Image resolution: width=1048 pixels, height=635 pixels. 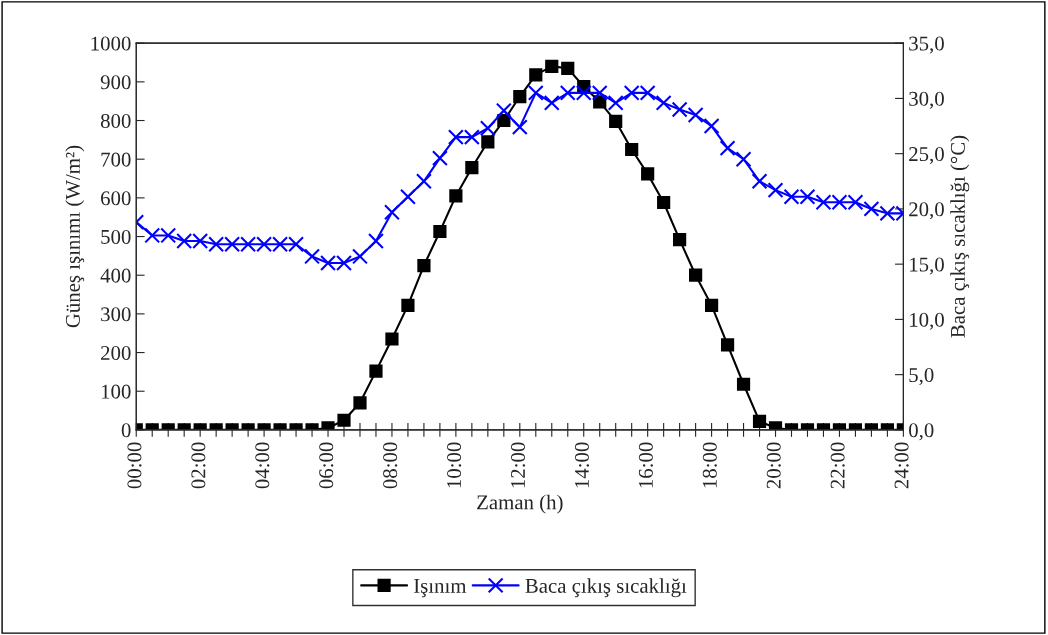 What do you see at coordinates (116, 159) in the screenshot?
I see `y-tick-label: 700` at bounding box center [116, 159].